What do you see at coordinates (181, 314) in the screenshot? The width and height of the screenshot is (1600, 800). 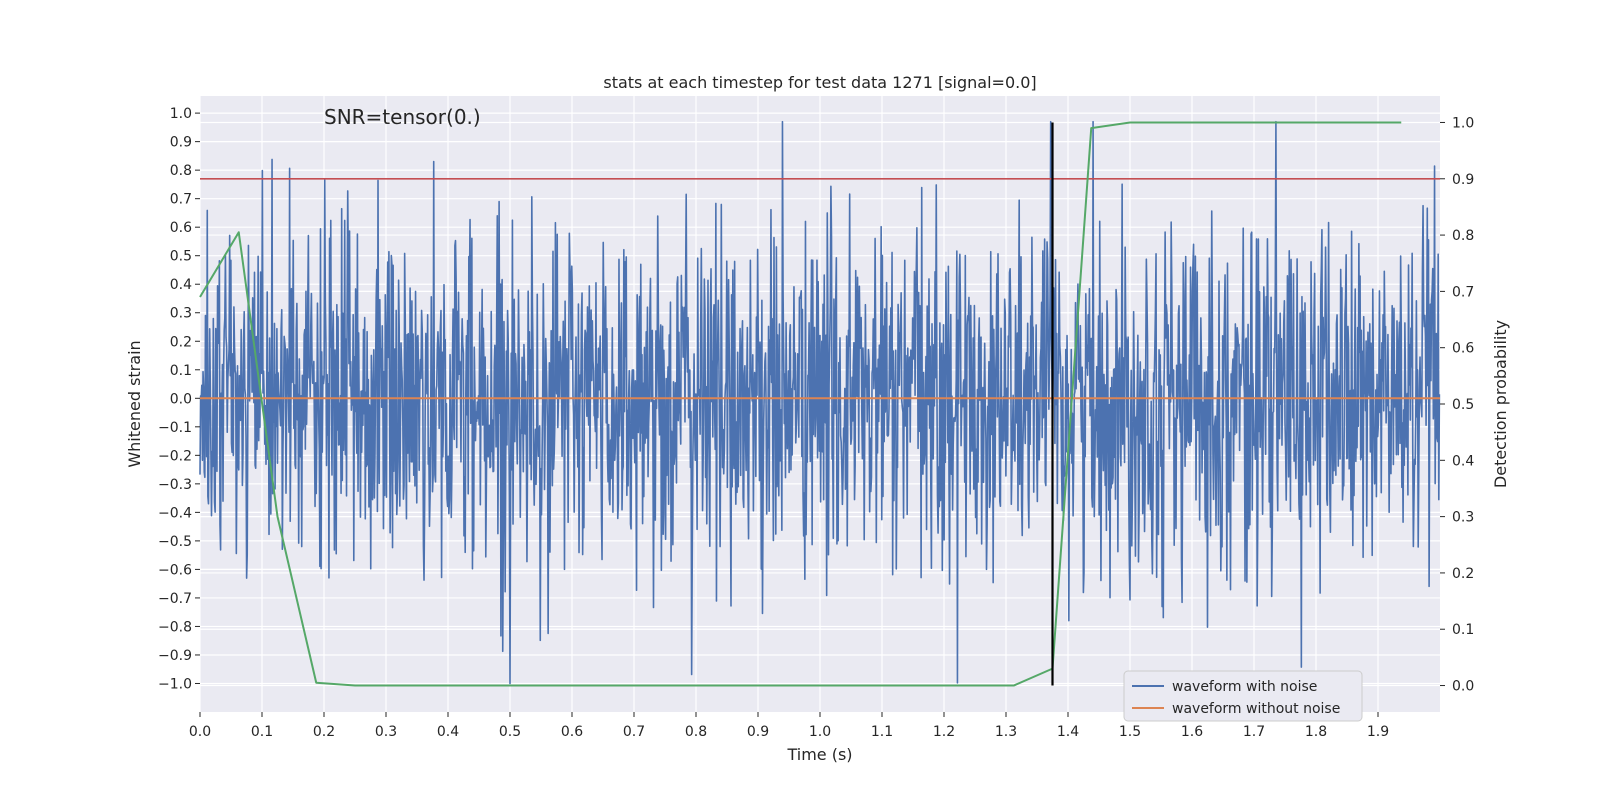 I see `y-tick-label: 0.3` at bounding box center [181, 314].